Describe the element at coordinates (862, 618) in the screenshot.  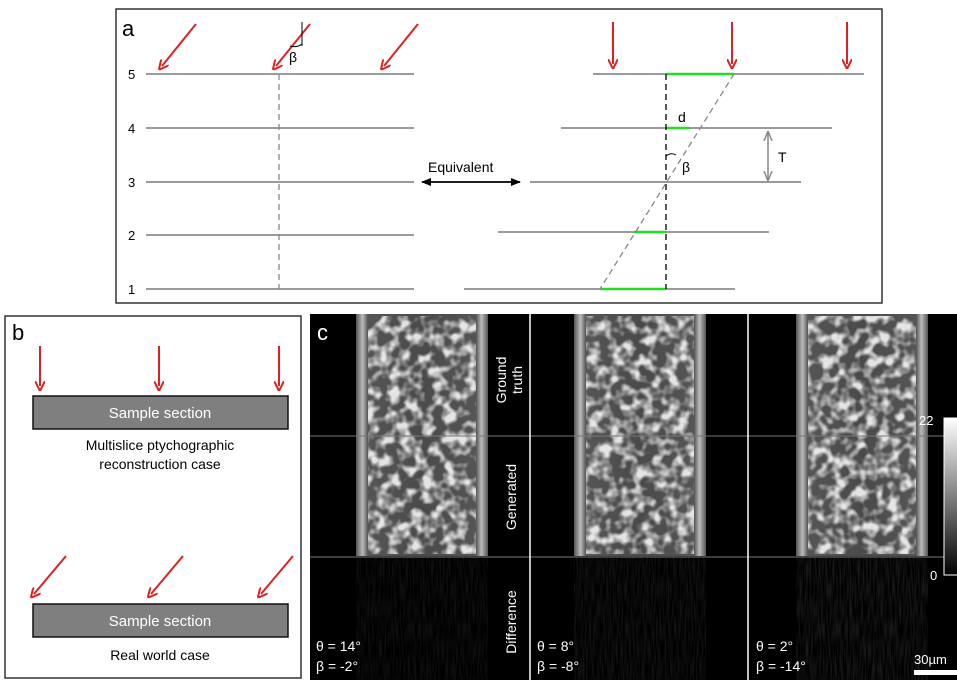
I see `col3-difference` at that location.